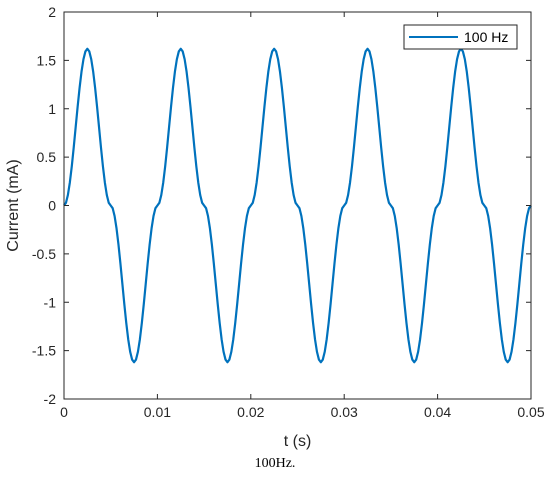 The image size is (550, 477). I want to click on y-tick-label: -0.5, so click(44, 254).